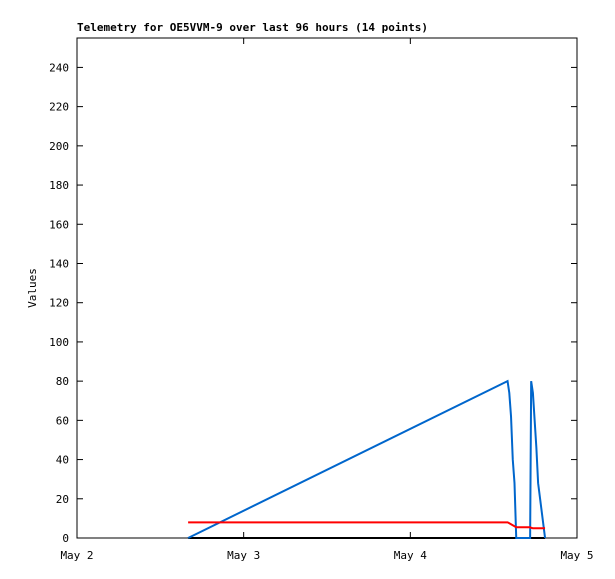 The width and height of the screenshot is (615, 579). I want to click on x-tick-label: May 3, so click(243, 555).